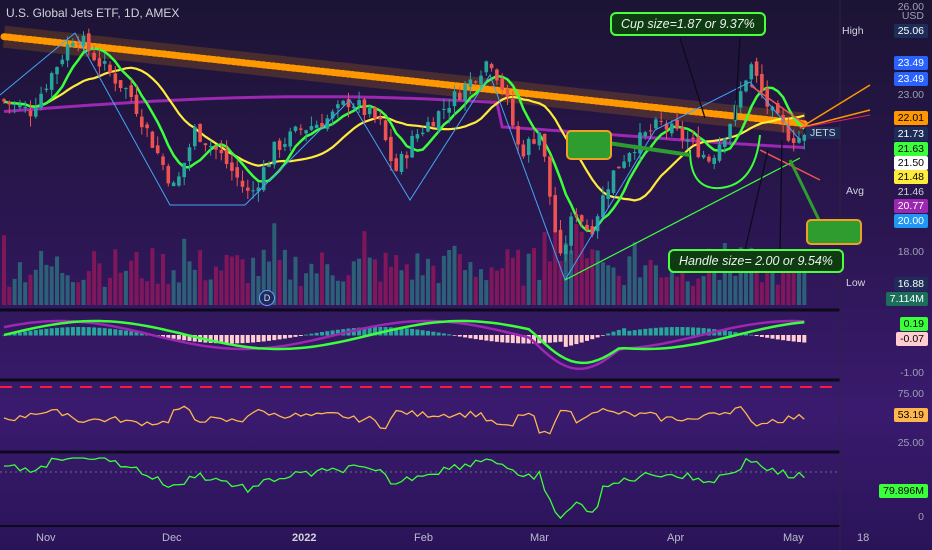 The width and height of the screenshot is (932, 550). I want to click on orange-ma-line, so click(404, 80).